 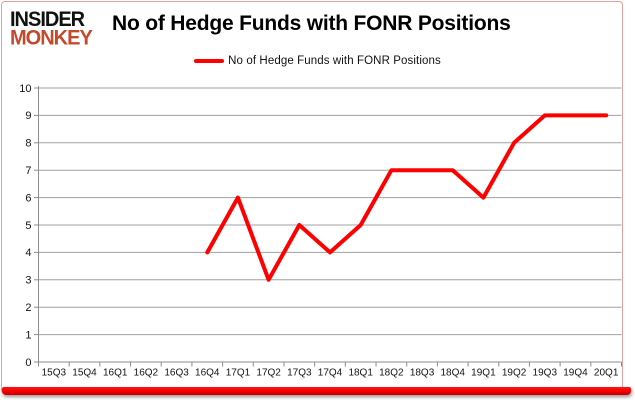 What do you see at coordinates (316, 391) in the screenshot?
I see `bottom-red-bar` at bounding box center [316, 391].